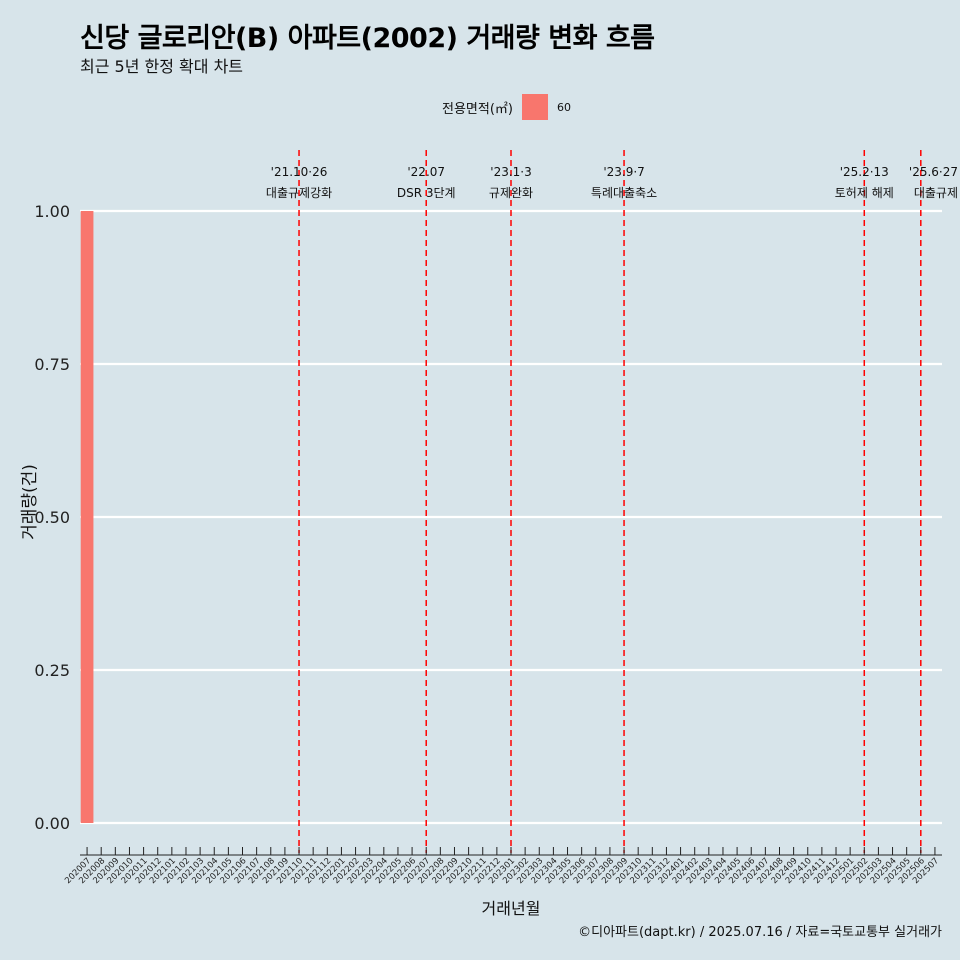 The image size is (960, 960). Describe the element at coordinates (52, 211) in the screenshot. I see `y-tick-label: 1.00` at that location.